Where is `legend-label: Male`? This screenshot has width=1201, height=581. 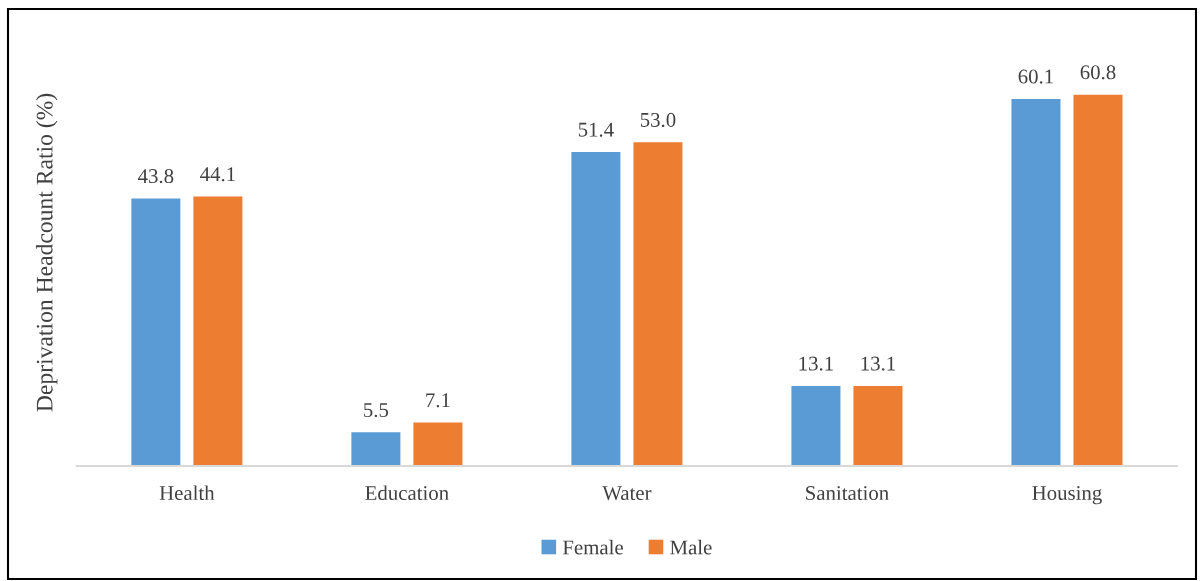 legend-label: Male is located at coordinates (691, 547).